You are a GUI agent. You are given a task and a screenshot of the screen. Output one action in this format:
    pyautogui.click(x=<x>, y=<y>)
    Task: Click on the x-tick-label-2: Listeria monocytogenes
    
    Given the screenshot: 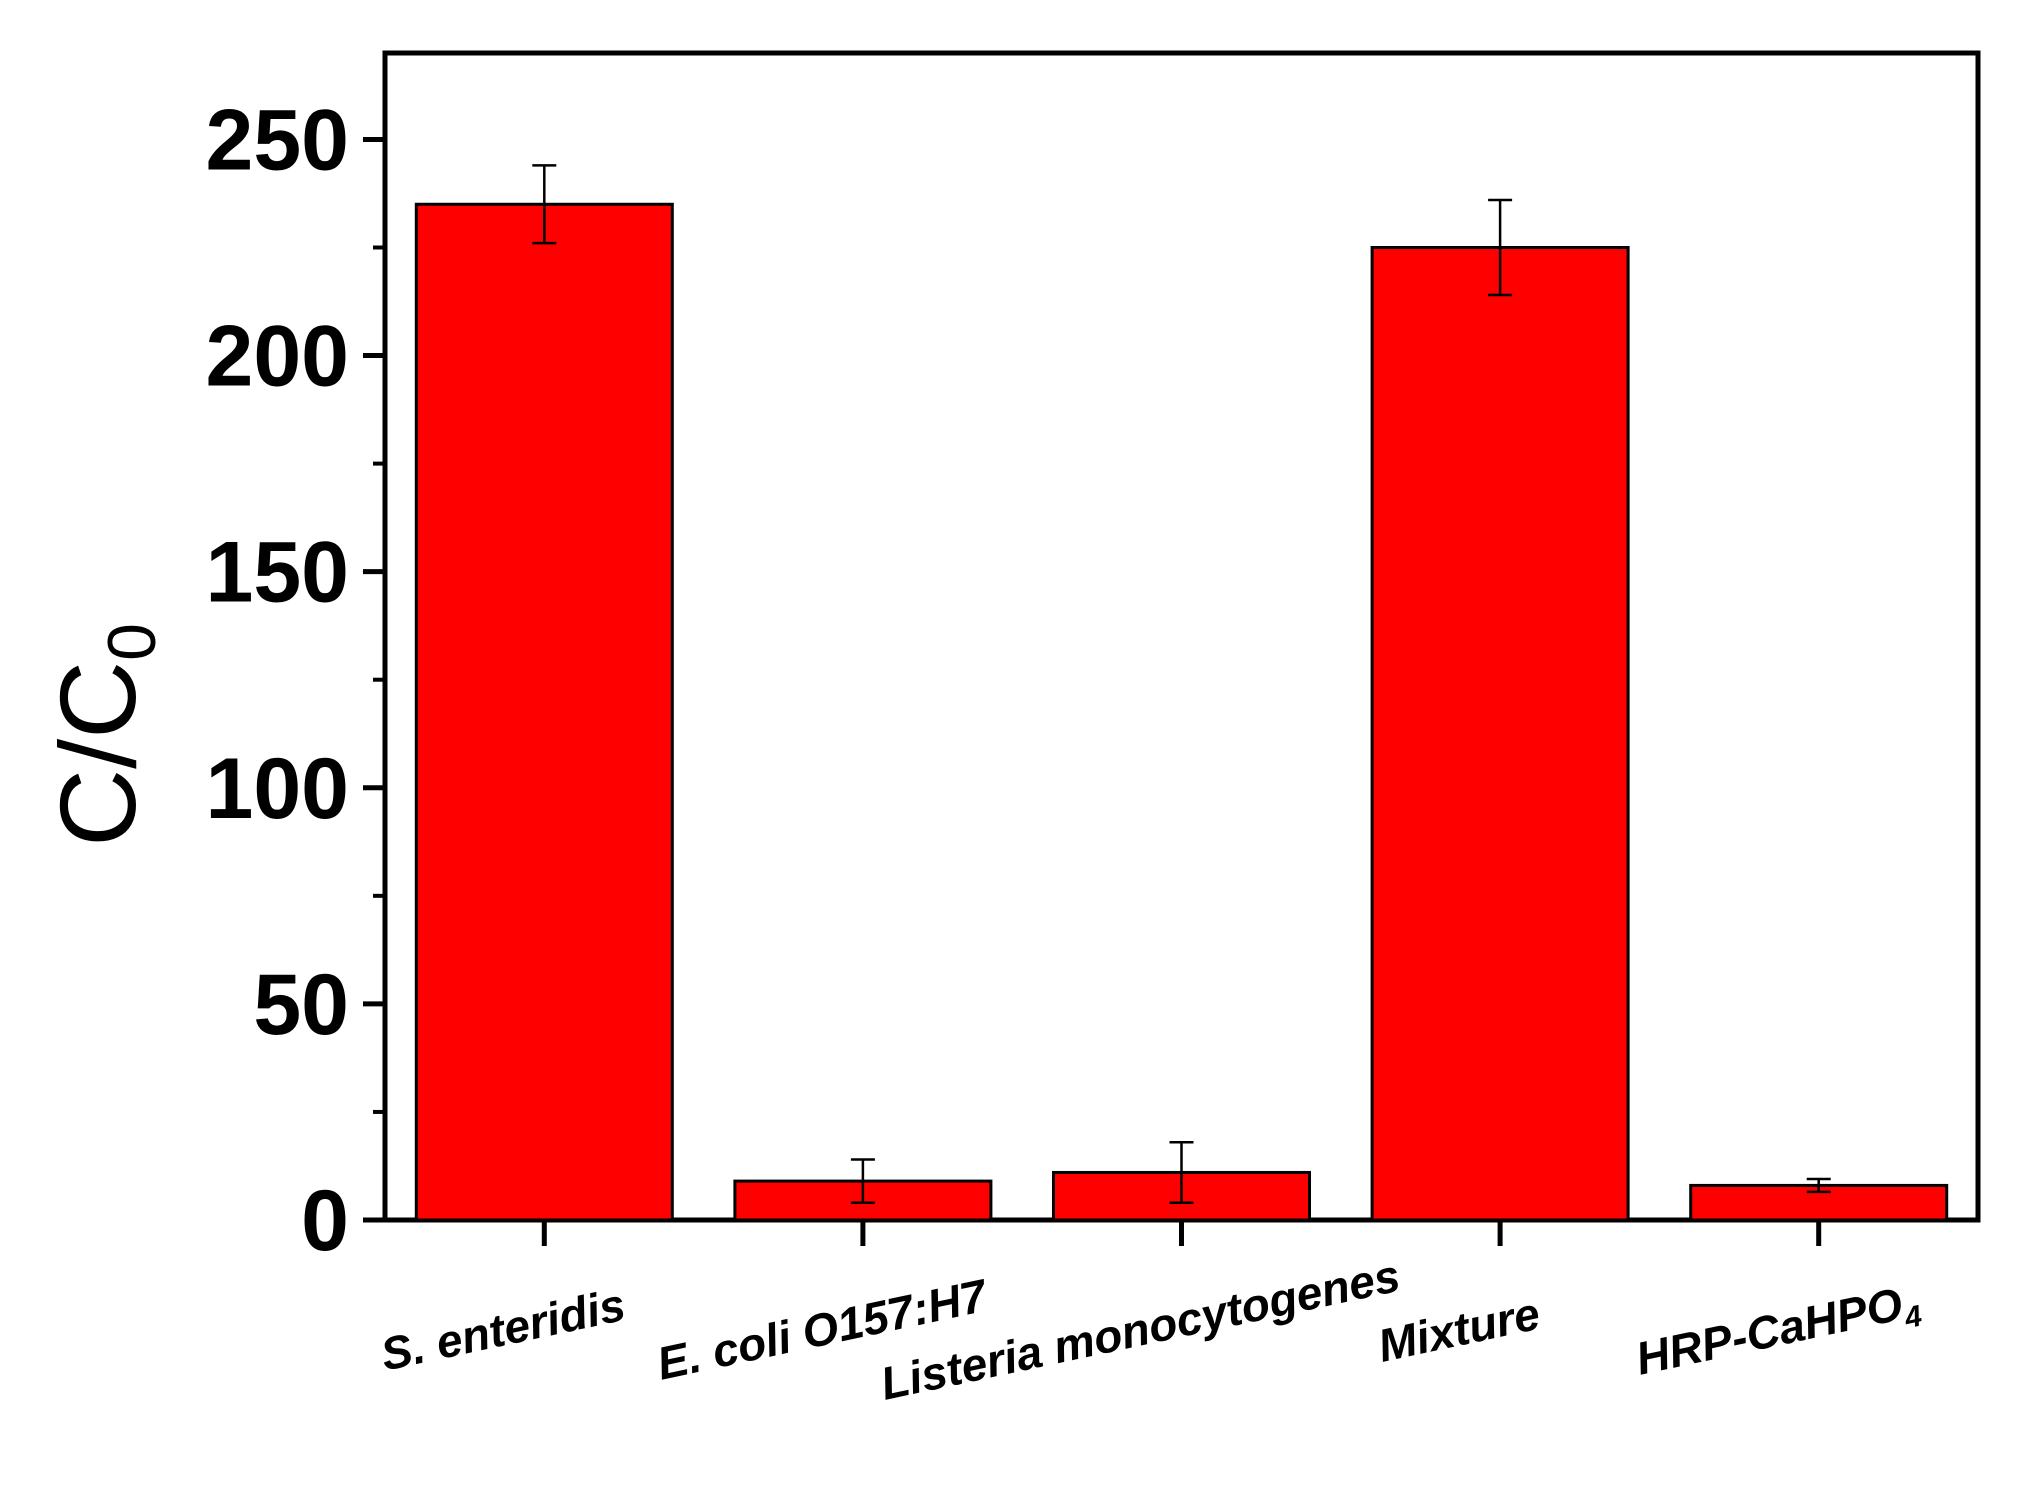 What is the action you would take?
    pyautogui.click(x=1140, y=1329)
    